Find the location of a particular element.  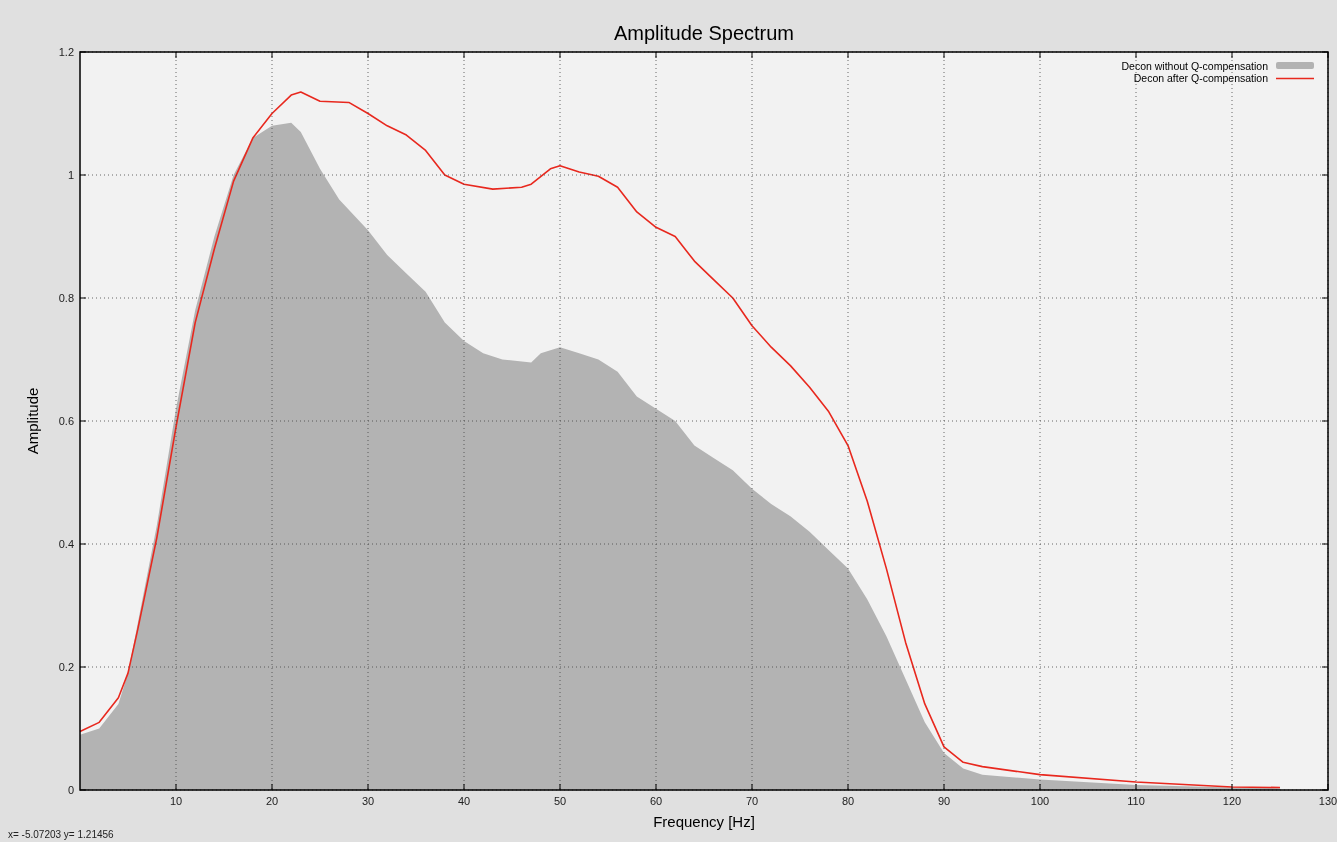

y-tick-label: 0.2 is located at coordinates (66, 667).